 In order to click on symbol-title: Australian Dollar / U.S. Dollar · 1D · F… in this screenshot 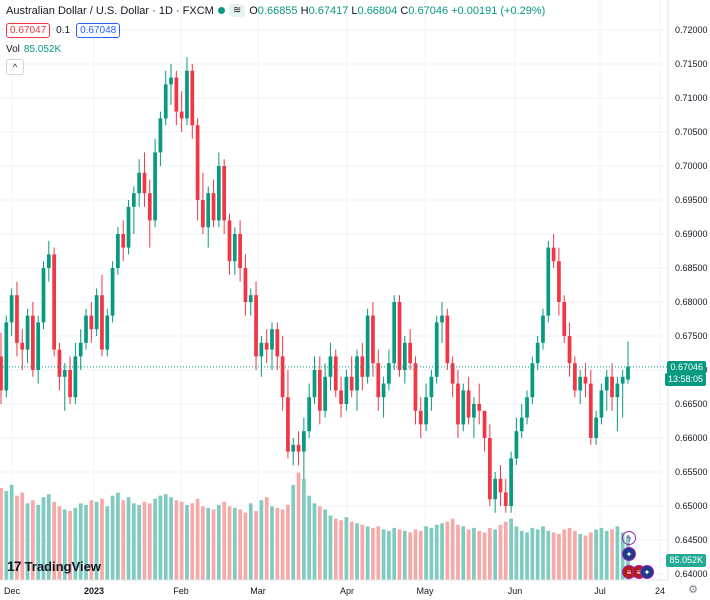, I will do `click(110, 10)`.